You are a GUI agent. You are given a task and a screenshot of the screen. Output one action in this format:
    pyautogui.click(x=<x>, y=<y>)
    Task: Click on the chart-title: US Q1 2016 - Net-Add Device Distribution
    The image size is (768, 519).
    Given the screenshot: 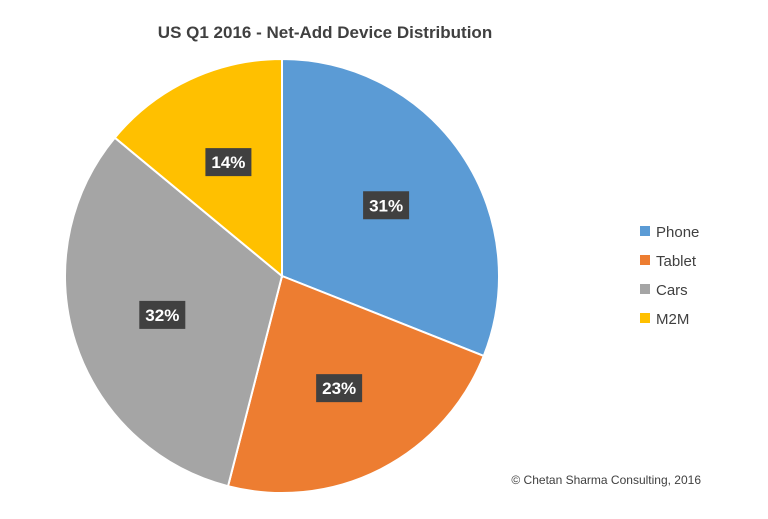 What is the action you would take?
    pyautogui.click(x=325, y=32)
    